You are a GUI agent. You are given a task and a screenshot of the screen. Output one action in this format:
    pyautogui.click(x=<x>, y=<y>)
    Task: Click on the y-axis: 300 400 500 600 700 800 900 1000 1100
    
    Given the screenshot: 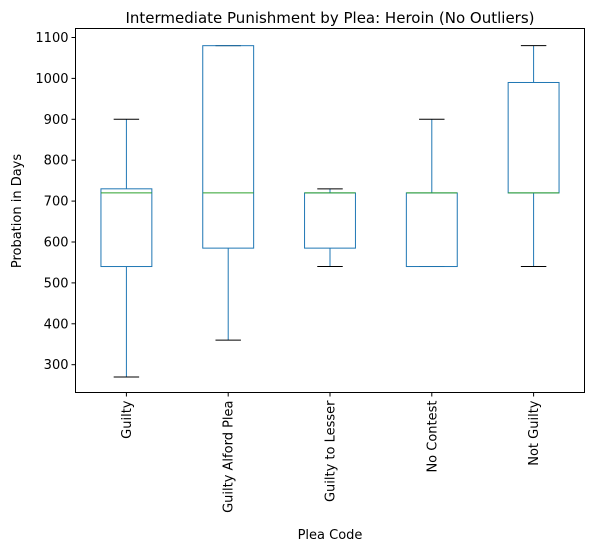 What is the action you would take?
    pyautogui.click(x=55, y=202)
    